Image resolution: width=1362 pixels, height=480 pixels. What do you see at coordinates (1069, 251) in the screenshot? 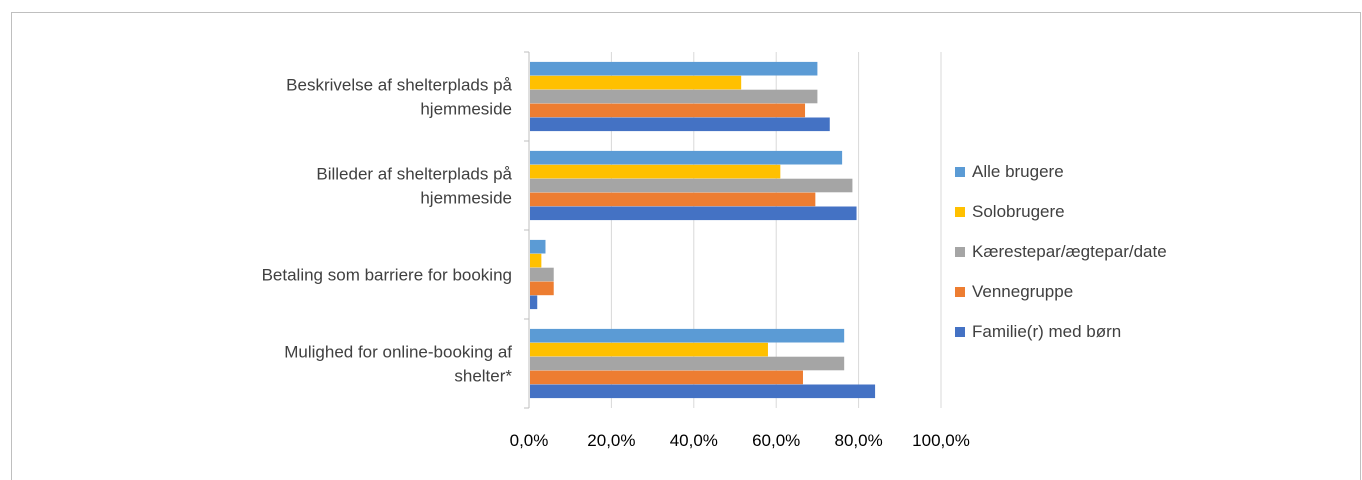
I see `legend-label: Kærestepar/ægtepar/date` at bounding box center [1069, 251].